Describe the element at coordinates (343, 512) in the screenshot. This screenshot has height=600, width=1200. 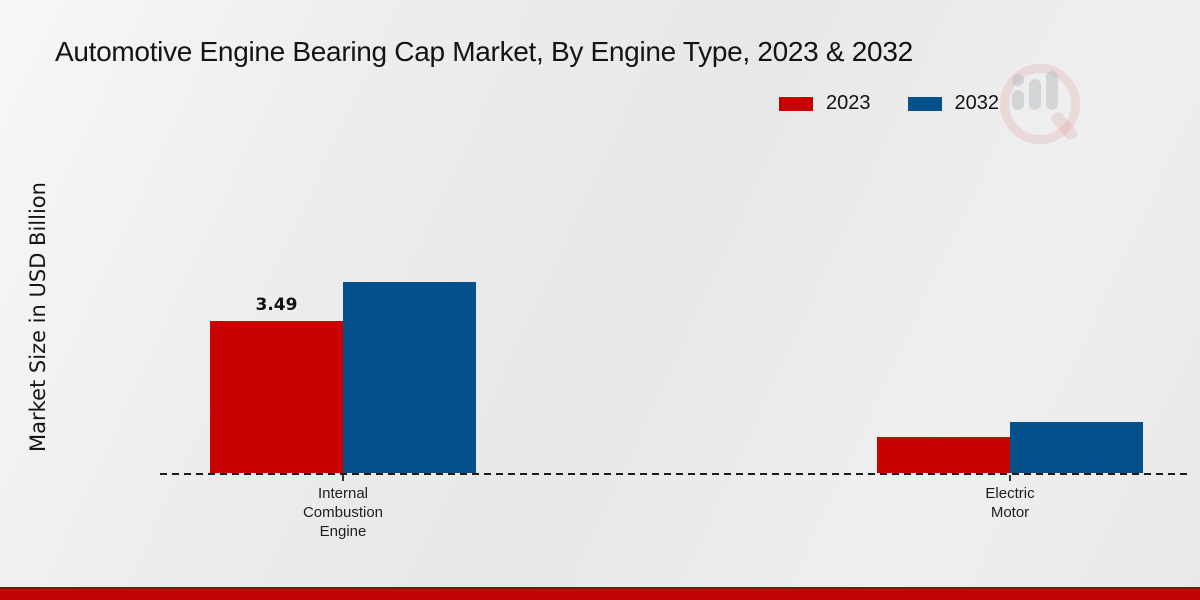
I see `category-label-internal-combustion-engine: Internal Combustion Engine` at that location.